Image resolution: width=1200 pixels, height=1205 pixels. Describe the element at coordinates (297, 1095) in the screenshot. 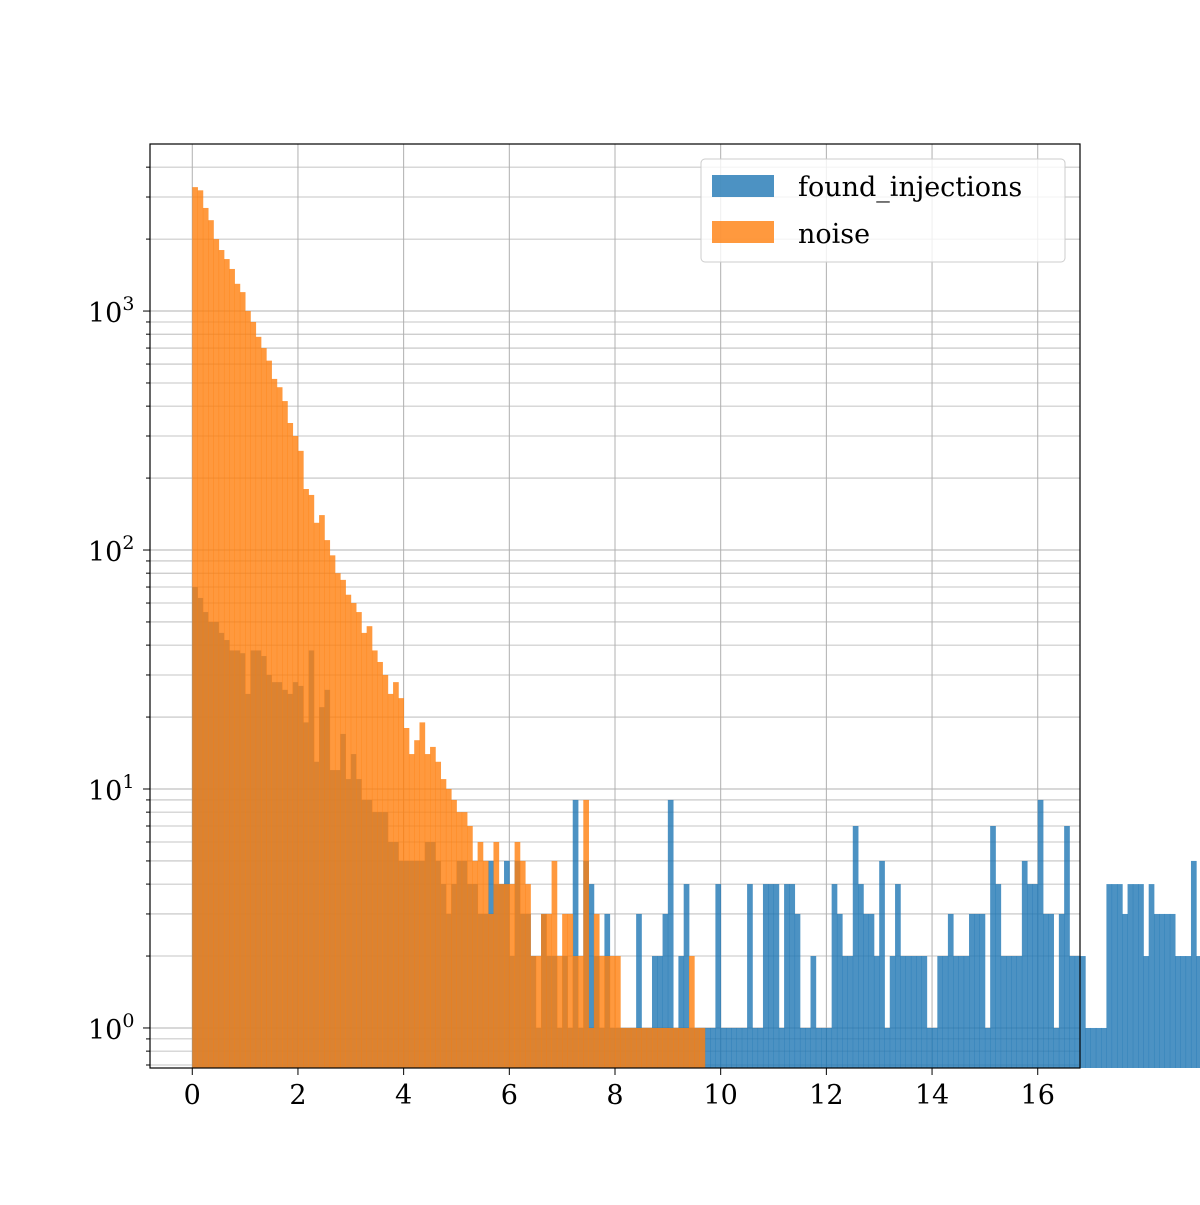

I see `x-tick-label: 2` at that location.